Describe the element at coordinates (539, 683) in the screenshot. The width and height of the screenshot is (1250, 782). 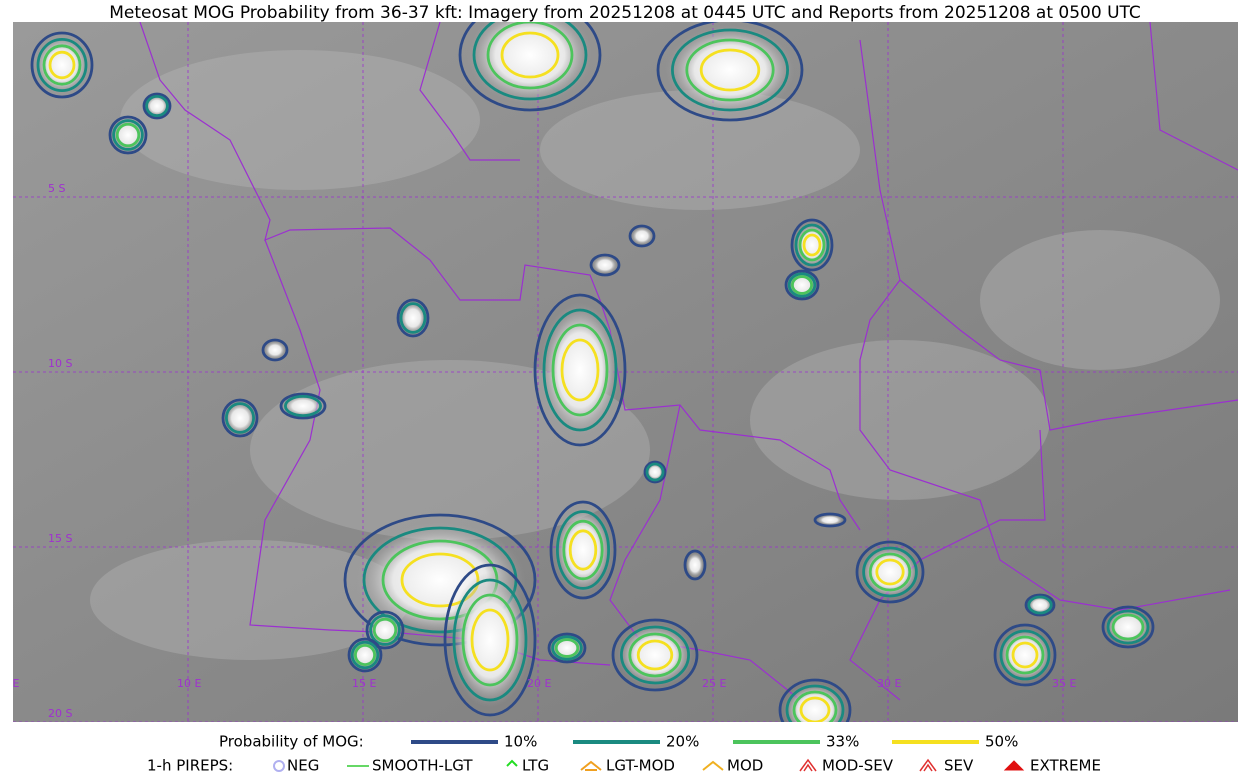
I see `lon-label: 20 E` at that location.